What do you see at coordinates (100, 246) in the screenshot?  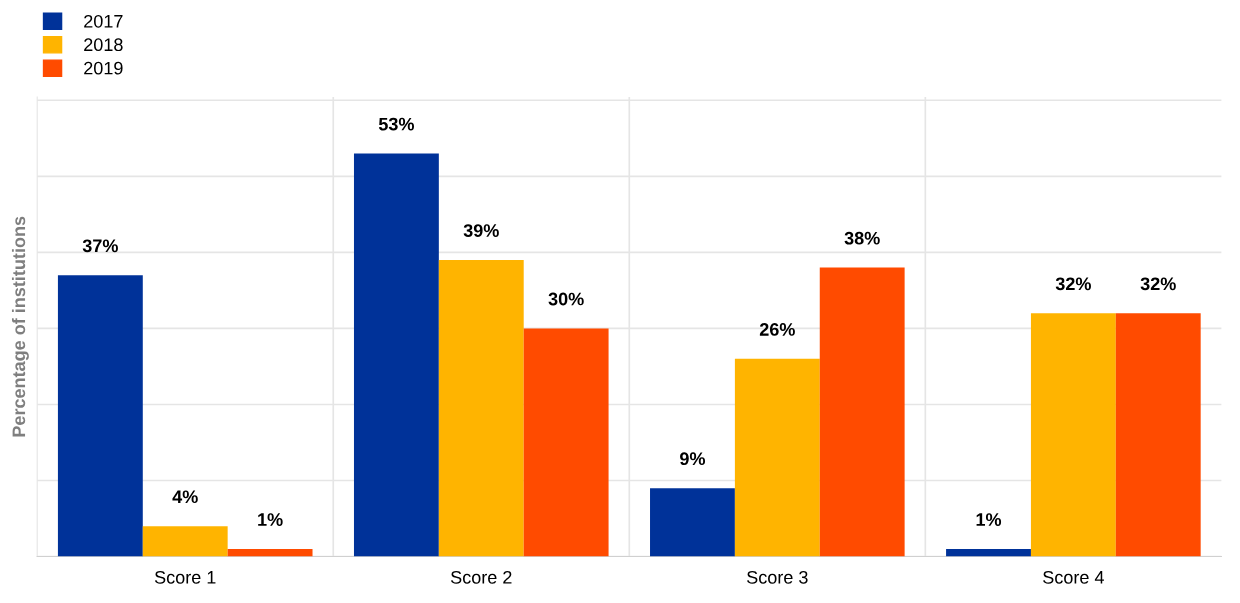 I see `data-label: 37%` at bounding box center [100, 246].